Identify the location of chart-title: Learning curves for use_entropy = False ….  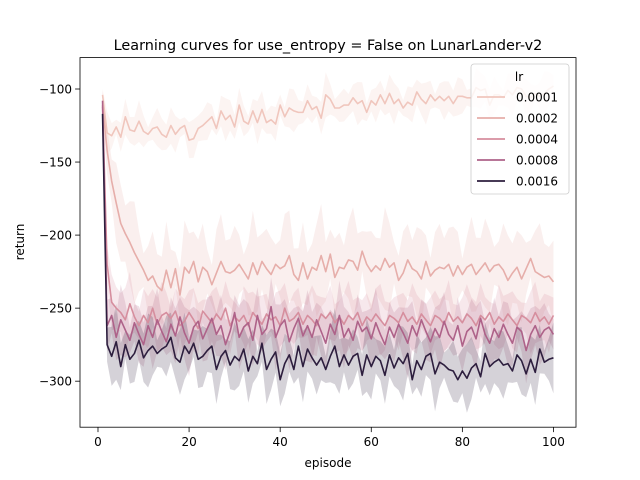
(328, 46).